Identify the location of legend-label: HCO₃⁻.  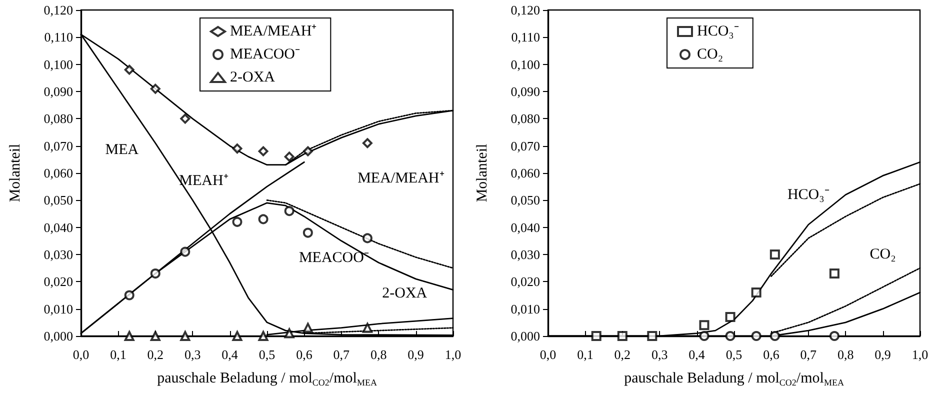
(718, 32).